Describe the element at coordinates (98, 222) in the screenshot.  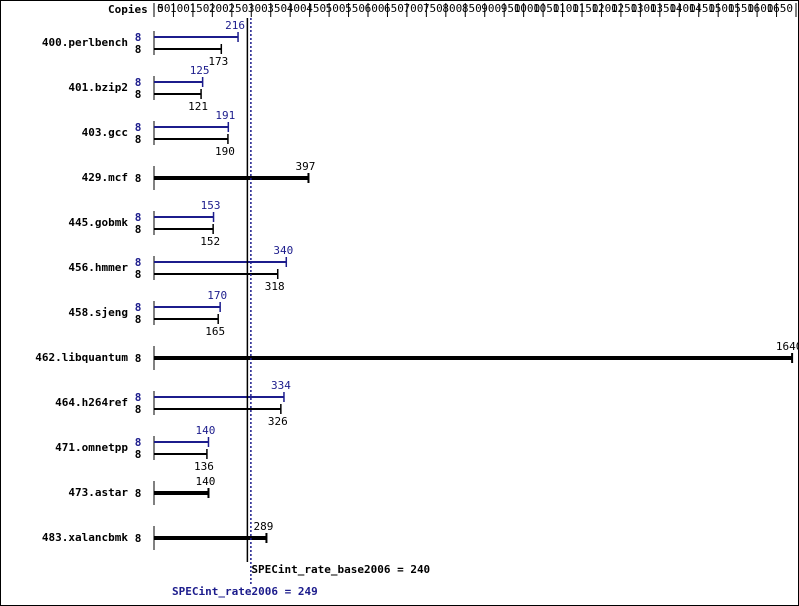
I see `category-label: 445.gobmk` at that location.